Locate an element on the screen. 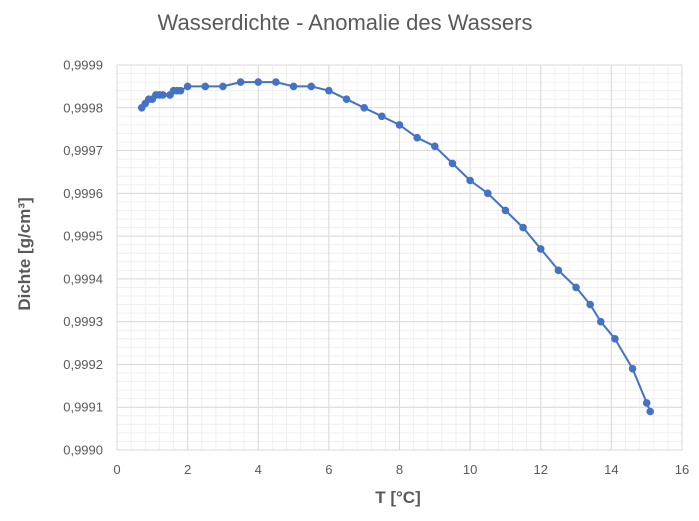 Image resolution: width=699 pixels, height=521 pixels. x-tick-label: 2 is located at coordinates (187, 469).